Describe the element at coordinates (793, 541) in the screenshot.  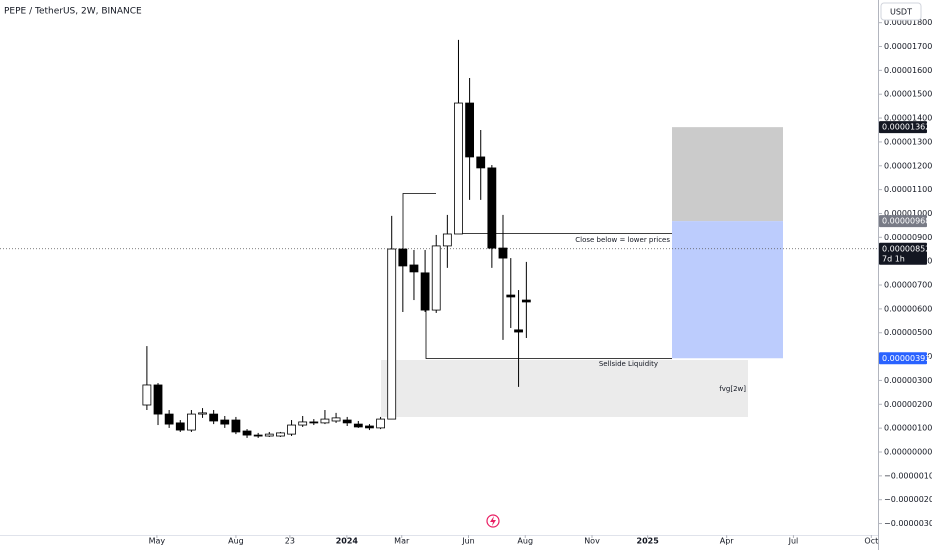
I see `x-tick-label: Jul` at that location.